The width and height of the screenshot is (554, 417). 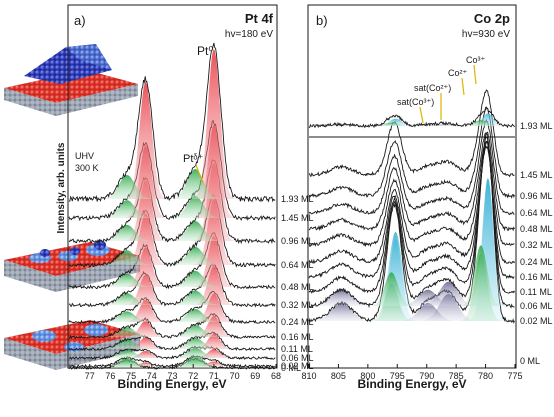 I want to click on panel-b-subtitle: hv=930 eV, so click(x=486, y=34).